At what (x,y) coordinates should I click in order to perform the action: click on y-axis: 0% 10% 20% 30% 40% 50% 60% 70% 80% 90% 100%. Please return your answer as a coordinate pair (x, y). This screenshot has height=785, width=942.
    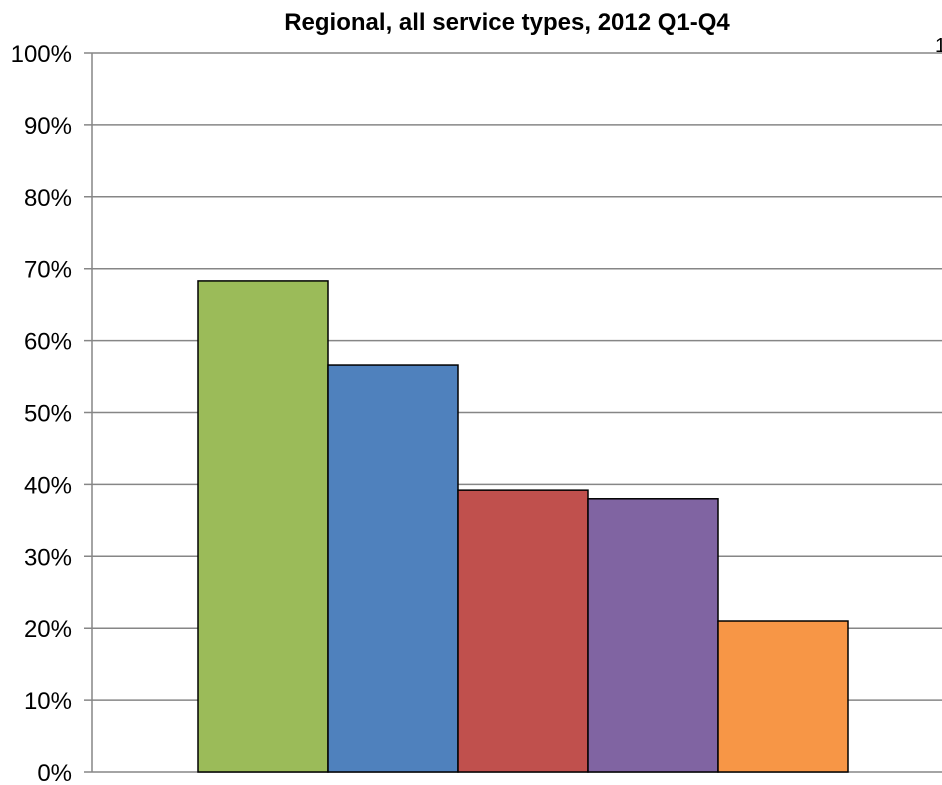
    Looking at the image, I should click on (41, 413).